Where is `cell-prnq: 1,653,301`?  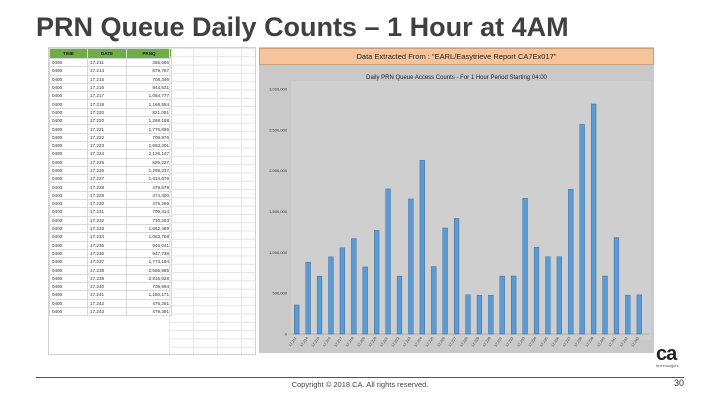 cell-prnq: 1,653,301 is located at coordinates (149, 145).